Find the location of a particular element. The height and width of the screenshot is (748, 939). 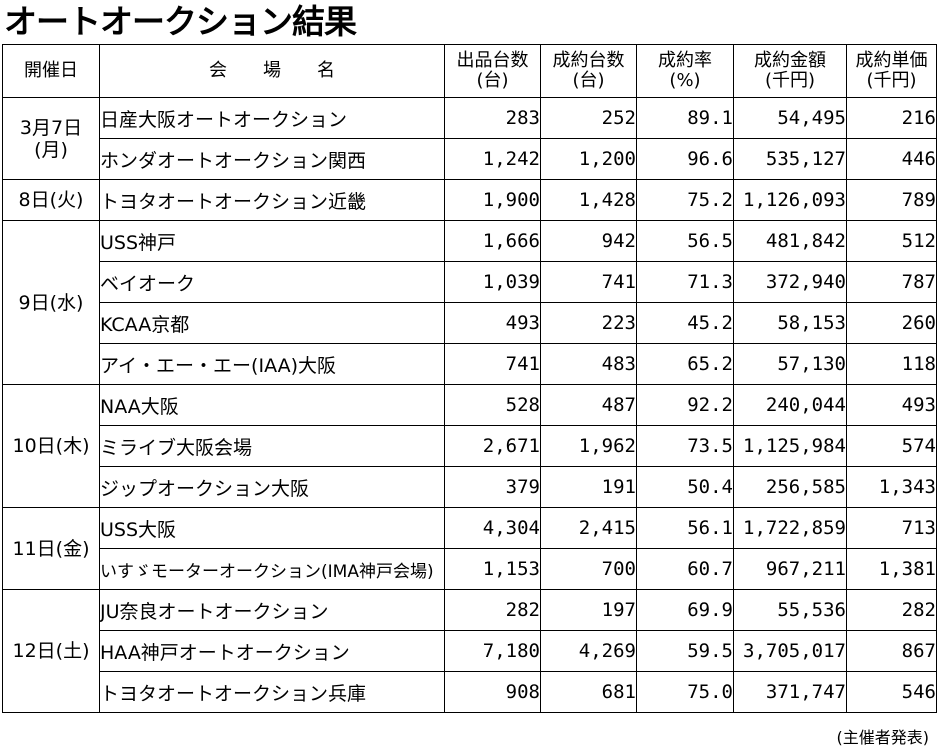

table-row: ミライブ大阪会場 2,671 1,962 73.5 1,125,984 574 is located at coordinates (470, 446).